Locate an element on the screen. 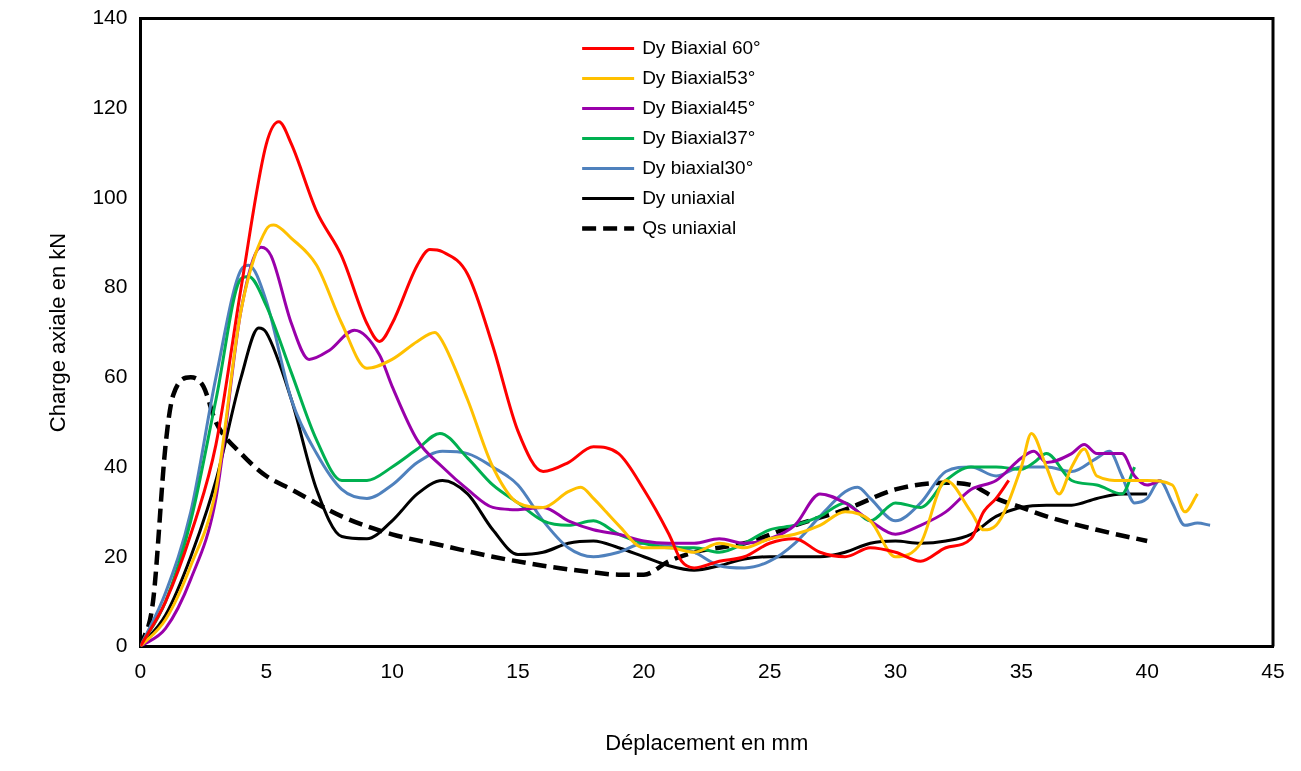 The image size is (1301, 771). legend-label: Dy Biaxial 60° is located at coordinates (701, 47).